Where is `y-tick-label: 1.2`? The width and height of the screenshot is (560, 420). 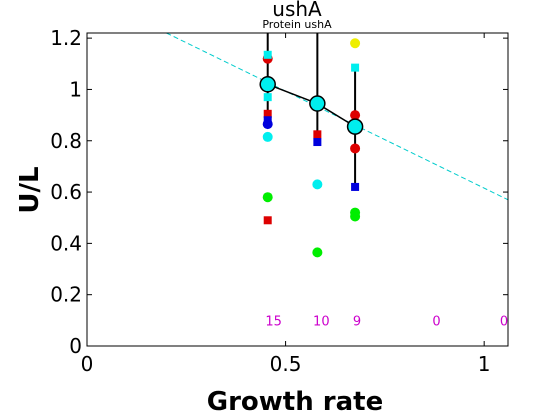
y-tick-label: 1.2 is located at coordinates (66, 38).